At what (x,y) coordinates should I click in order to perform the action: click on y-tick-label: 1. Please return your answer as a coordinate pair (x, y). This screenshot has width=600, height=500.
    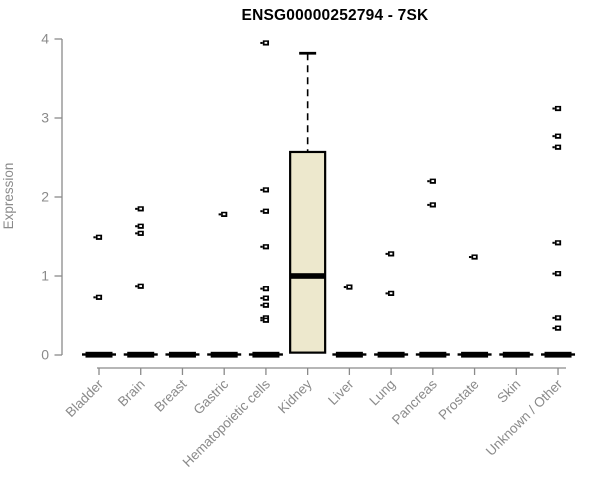
    Looking at the image, I should click on (45, 276).